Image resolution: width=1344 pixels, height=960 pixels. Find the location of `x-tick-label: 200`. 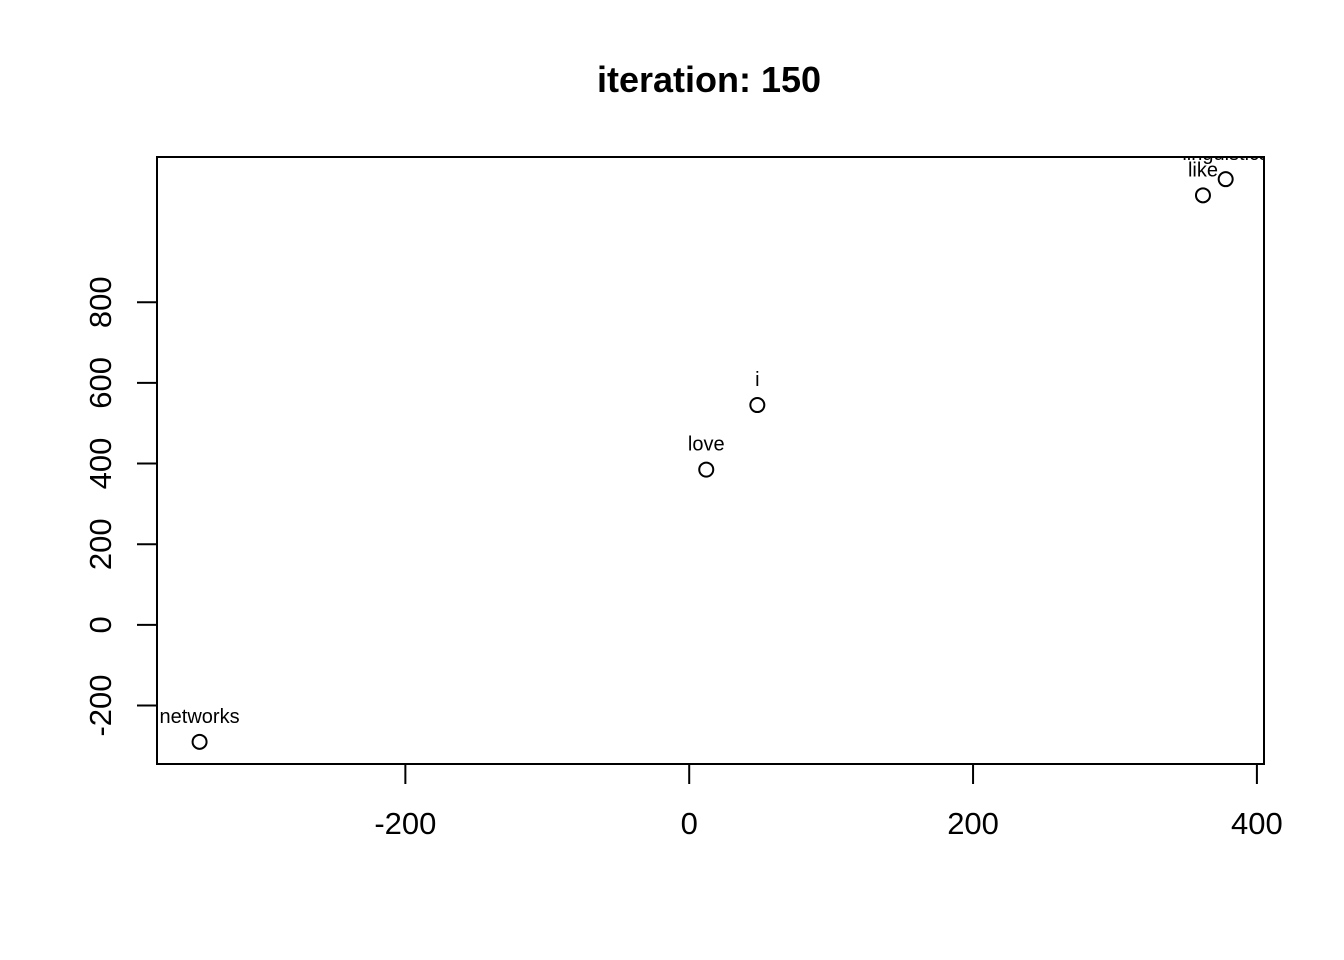

x-tick-label: 200 is located at coordinates (973, 823).